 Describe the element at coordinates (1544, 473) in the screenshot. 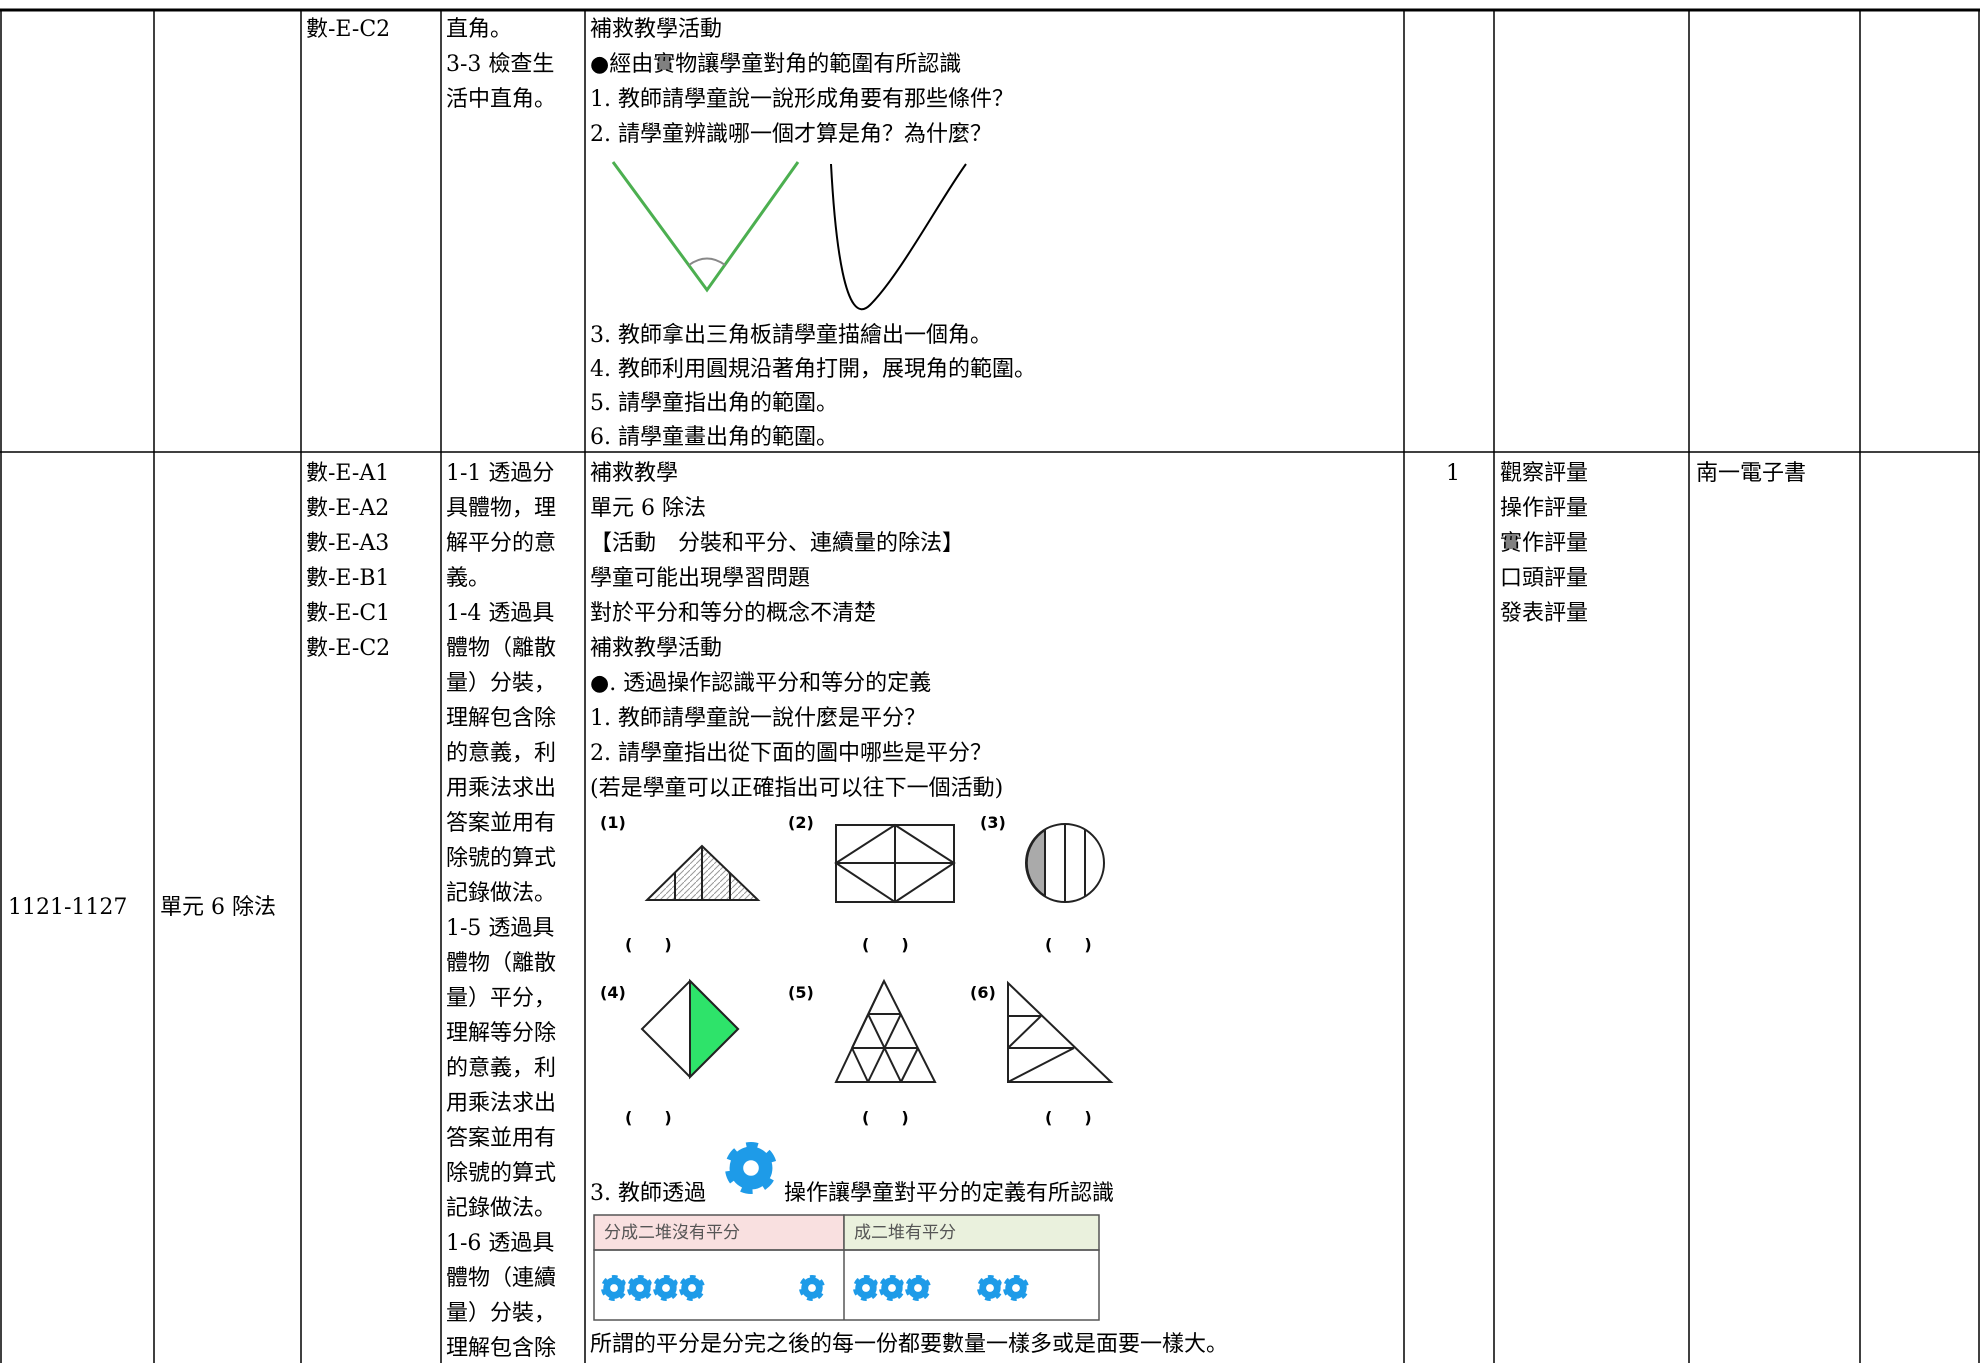

I see `cell-text: 觀察評量` at that location.